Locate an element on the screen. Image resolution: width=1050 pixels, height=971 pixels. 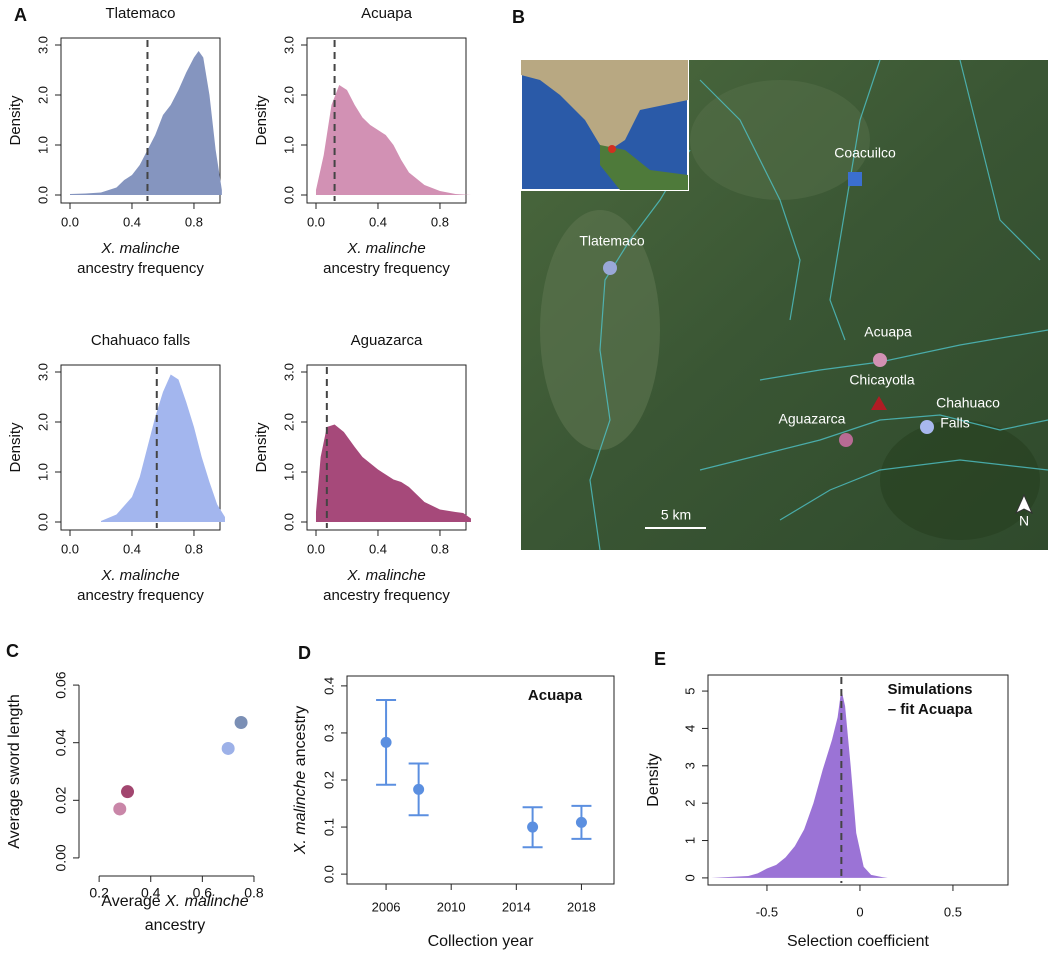
x-tick-label: 0.6 is located at coordinates (203, 893).